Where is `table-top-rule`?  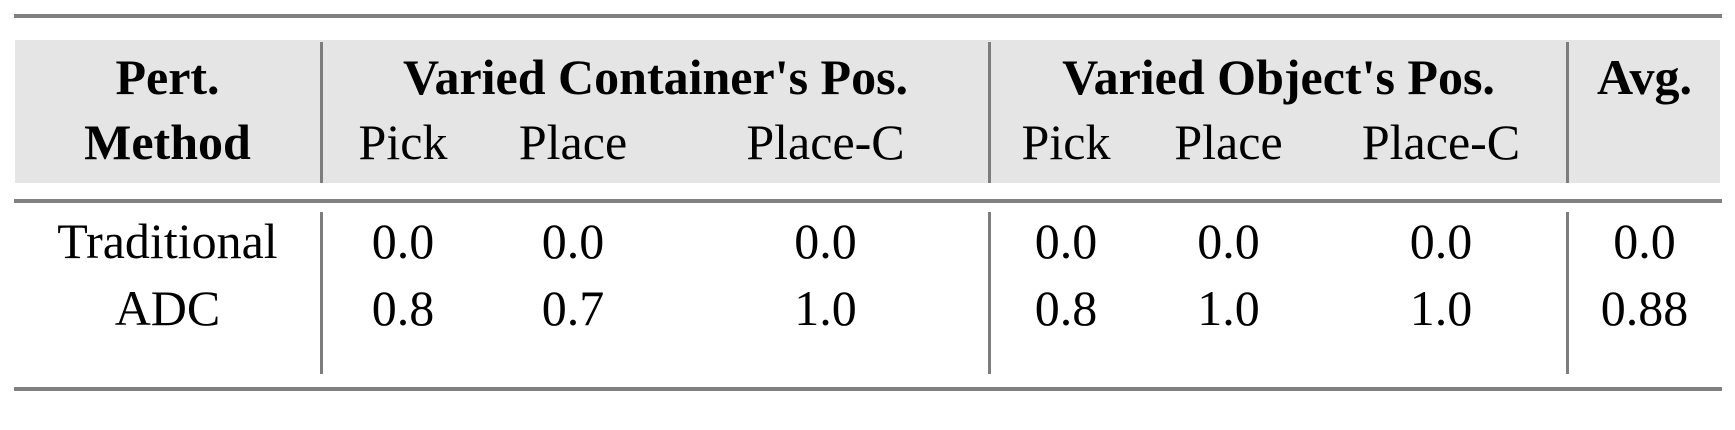
table-top-rule is located at coordinates (868, 16).